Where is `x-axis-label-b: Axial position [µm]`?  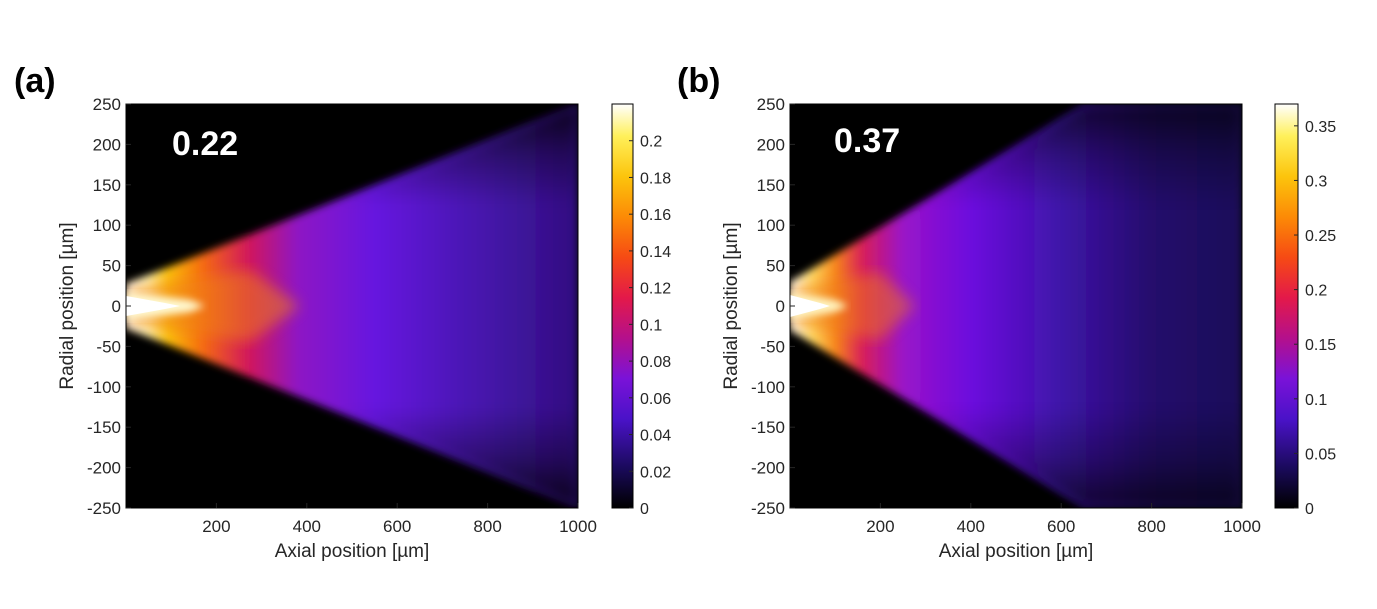
x-axis-label-b: Axial position [µm] is located at coordinates (1016, 551).